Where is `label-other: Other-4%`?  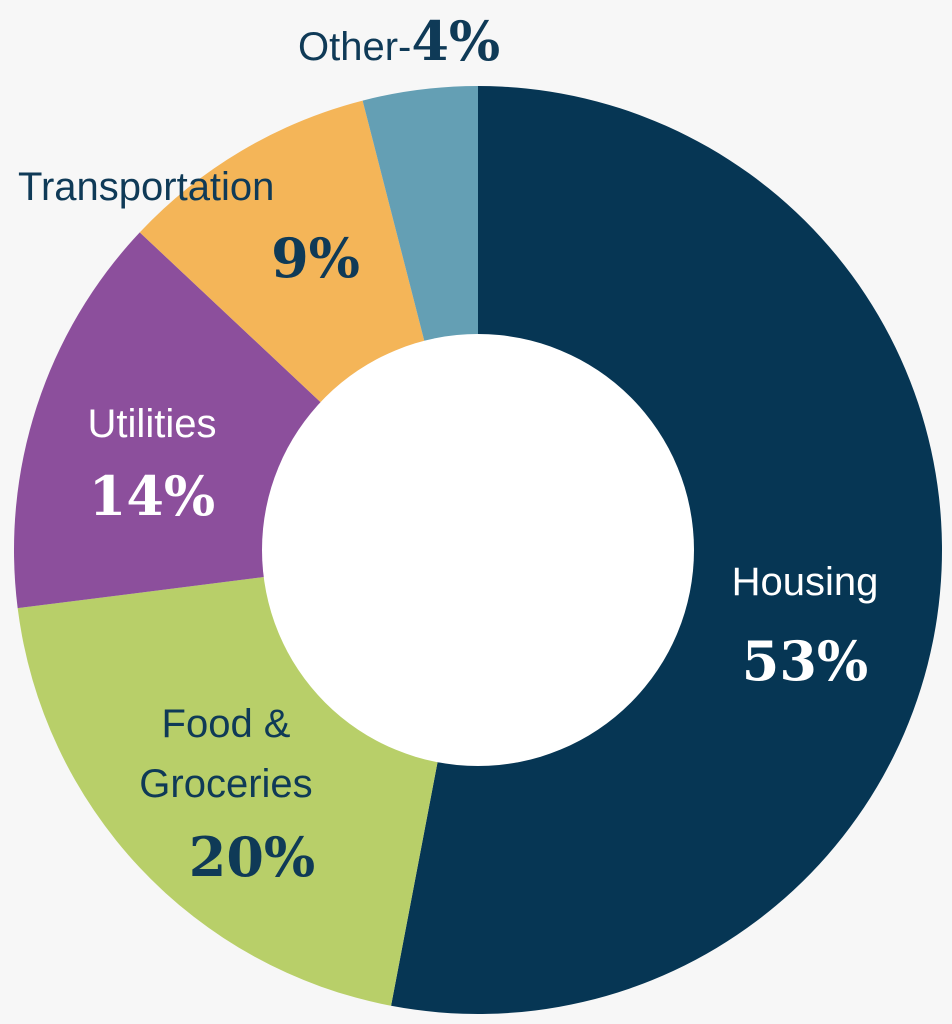
label-other: Other-4% is located at coordinates (399, 41).